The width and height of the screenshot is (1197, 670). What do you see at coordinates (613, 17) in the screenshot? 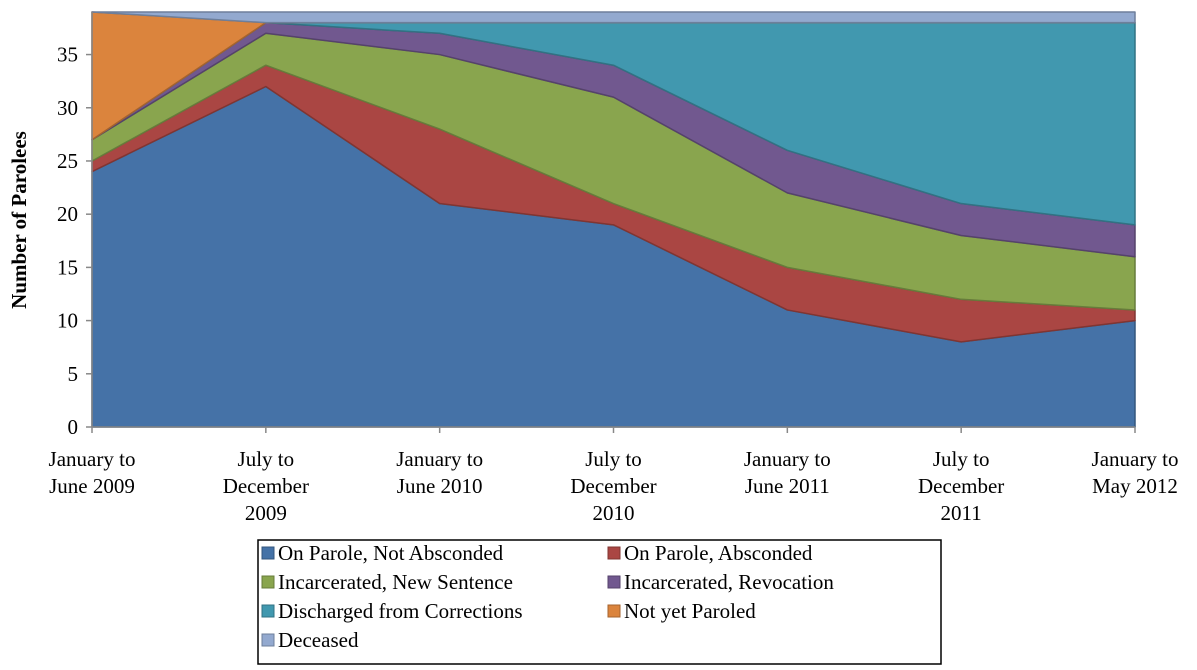
I see `area` at bounding box center [613, 17].